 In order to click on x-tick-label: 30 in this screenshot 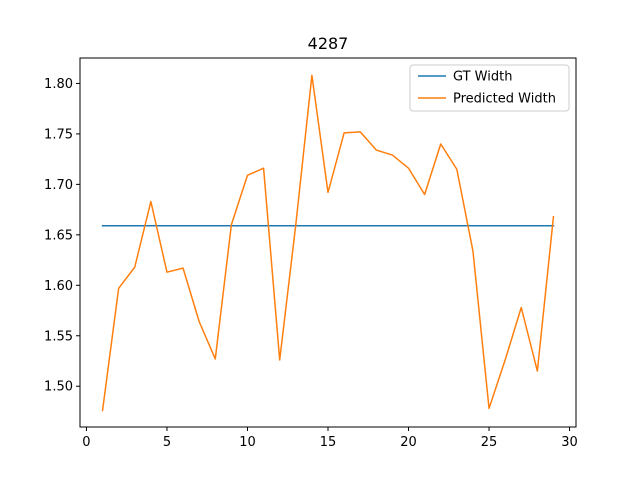, I will do `click(569, 442)`.